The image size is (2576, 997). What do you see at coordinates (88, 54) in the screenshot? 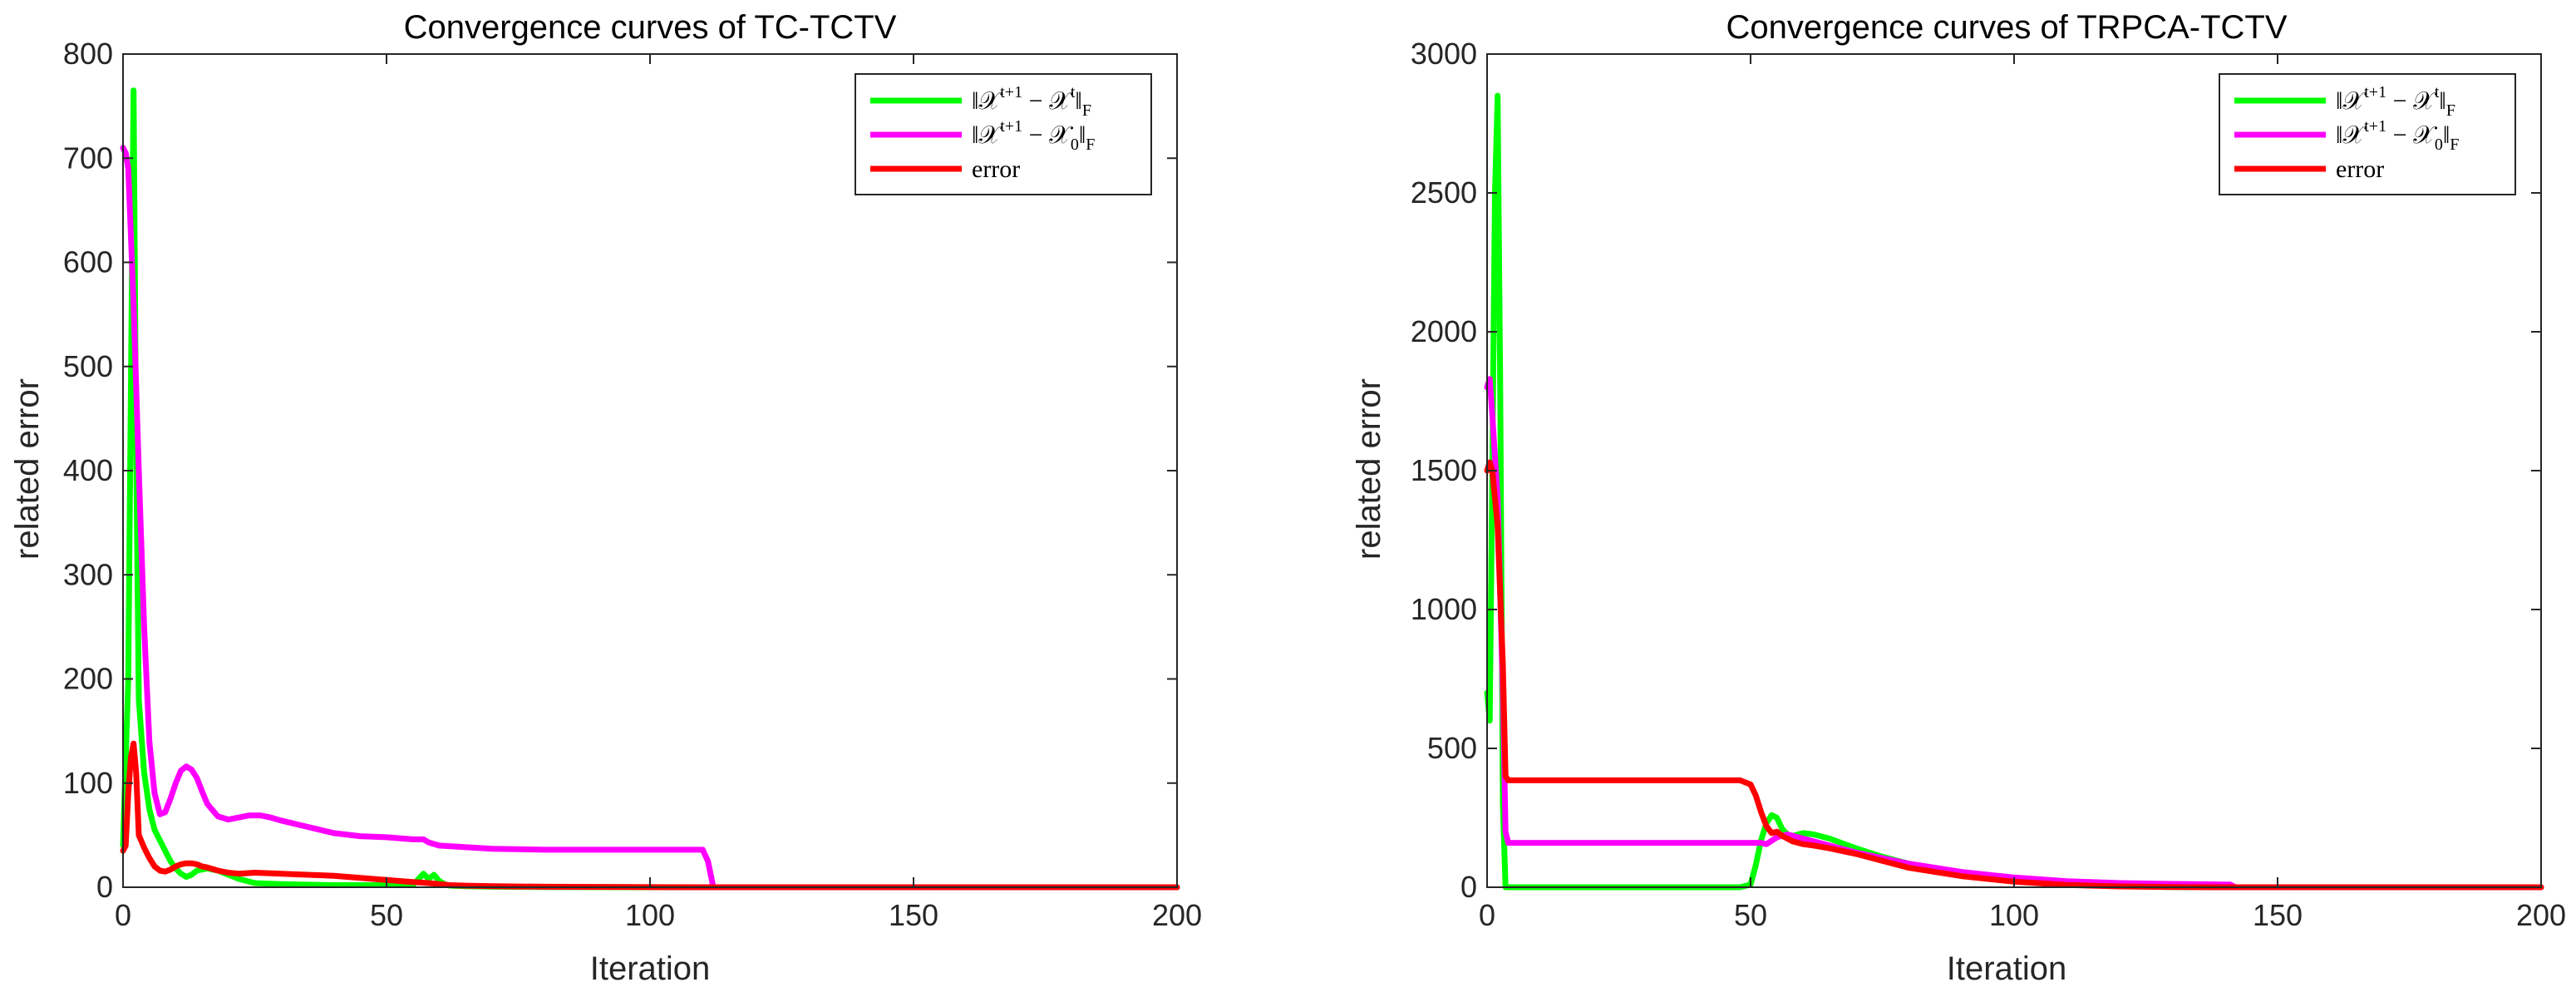
I see `left-ytick-label-8: 800` at bounding box center [88, 54].